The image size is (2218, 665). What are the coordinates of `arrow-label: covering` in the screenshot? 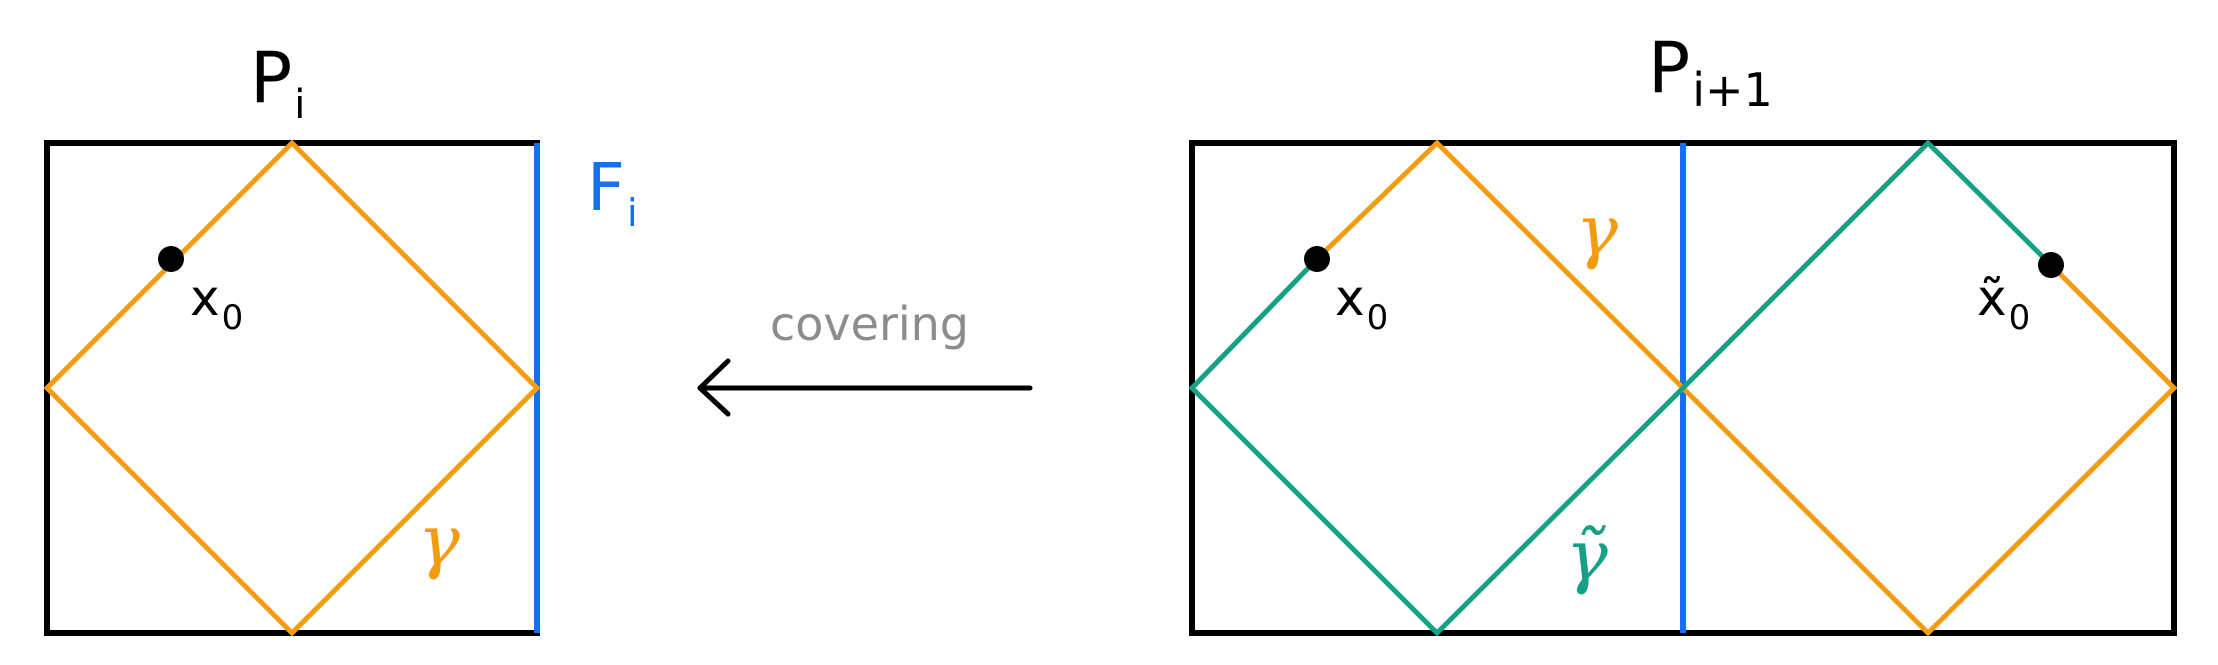 It's located at (869, 324).